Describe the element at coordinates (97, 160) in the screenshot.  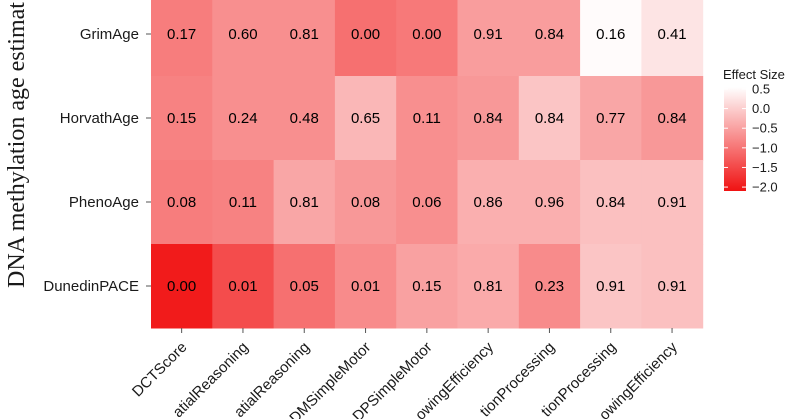
I see `y-axis-ticks: GrimAge HorvathAge PhenoAge DunedinPACE` at that location.